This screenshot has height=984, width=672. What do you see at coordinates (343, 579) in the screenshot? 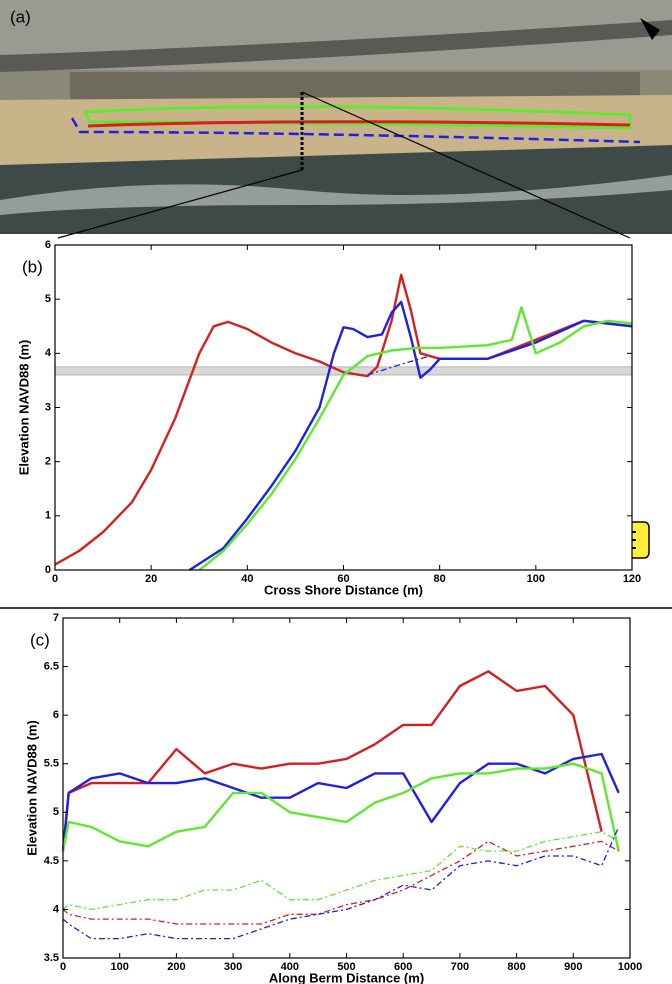
I see `x-tick-label: 60` at bounding box center [343, 579].